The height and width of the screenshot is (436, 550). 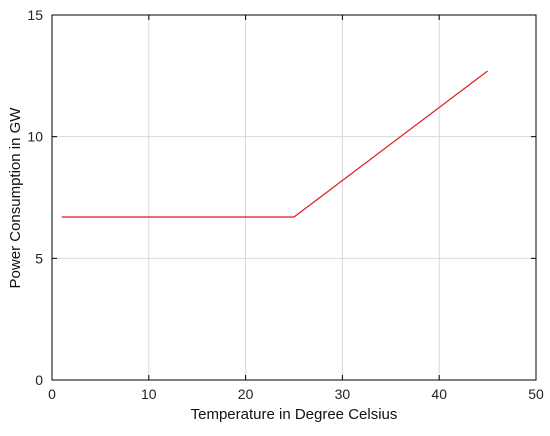 I want to click on y-tick-label: 10, so click(x=35, y=137).